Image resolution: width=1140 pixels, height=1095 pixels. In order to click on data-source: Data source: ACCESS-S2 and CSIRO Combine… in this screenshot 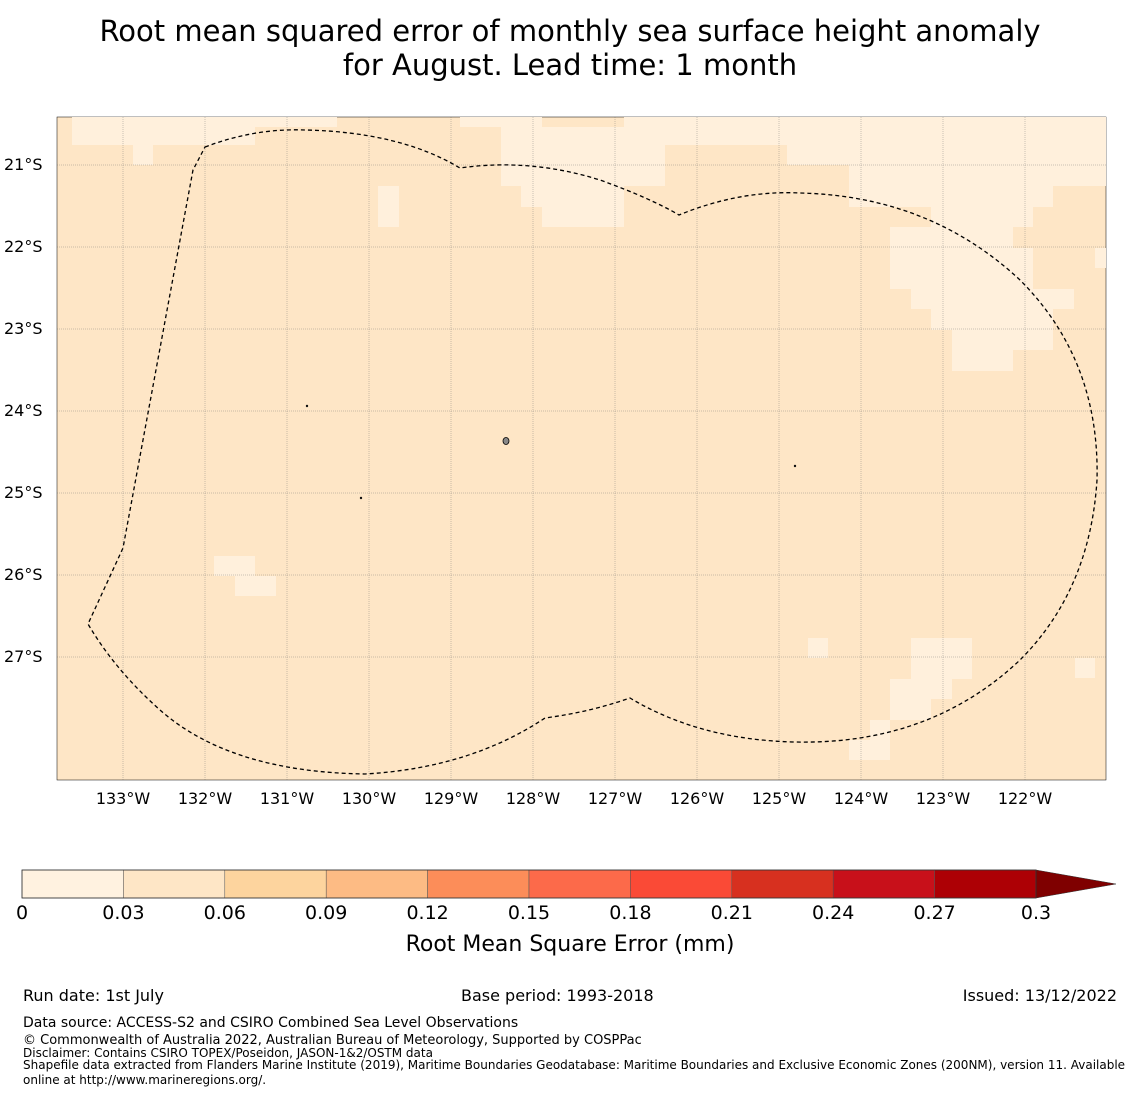, I will do `click(271, 1023)`.